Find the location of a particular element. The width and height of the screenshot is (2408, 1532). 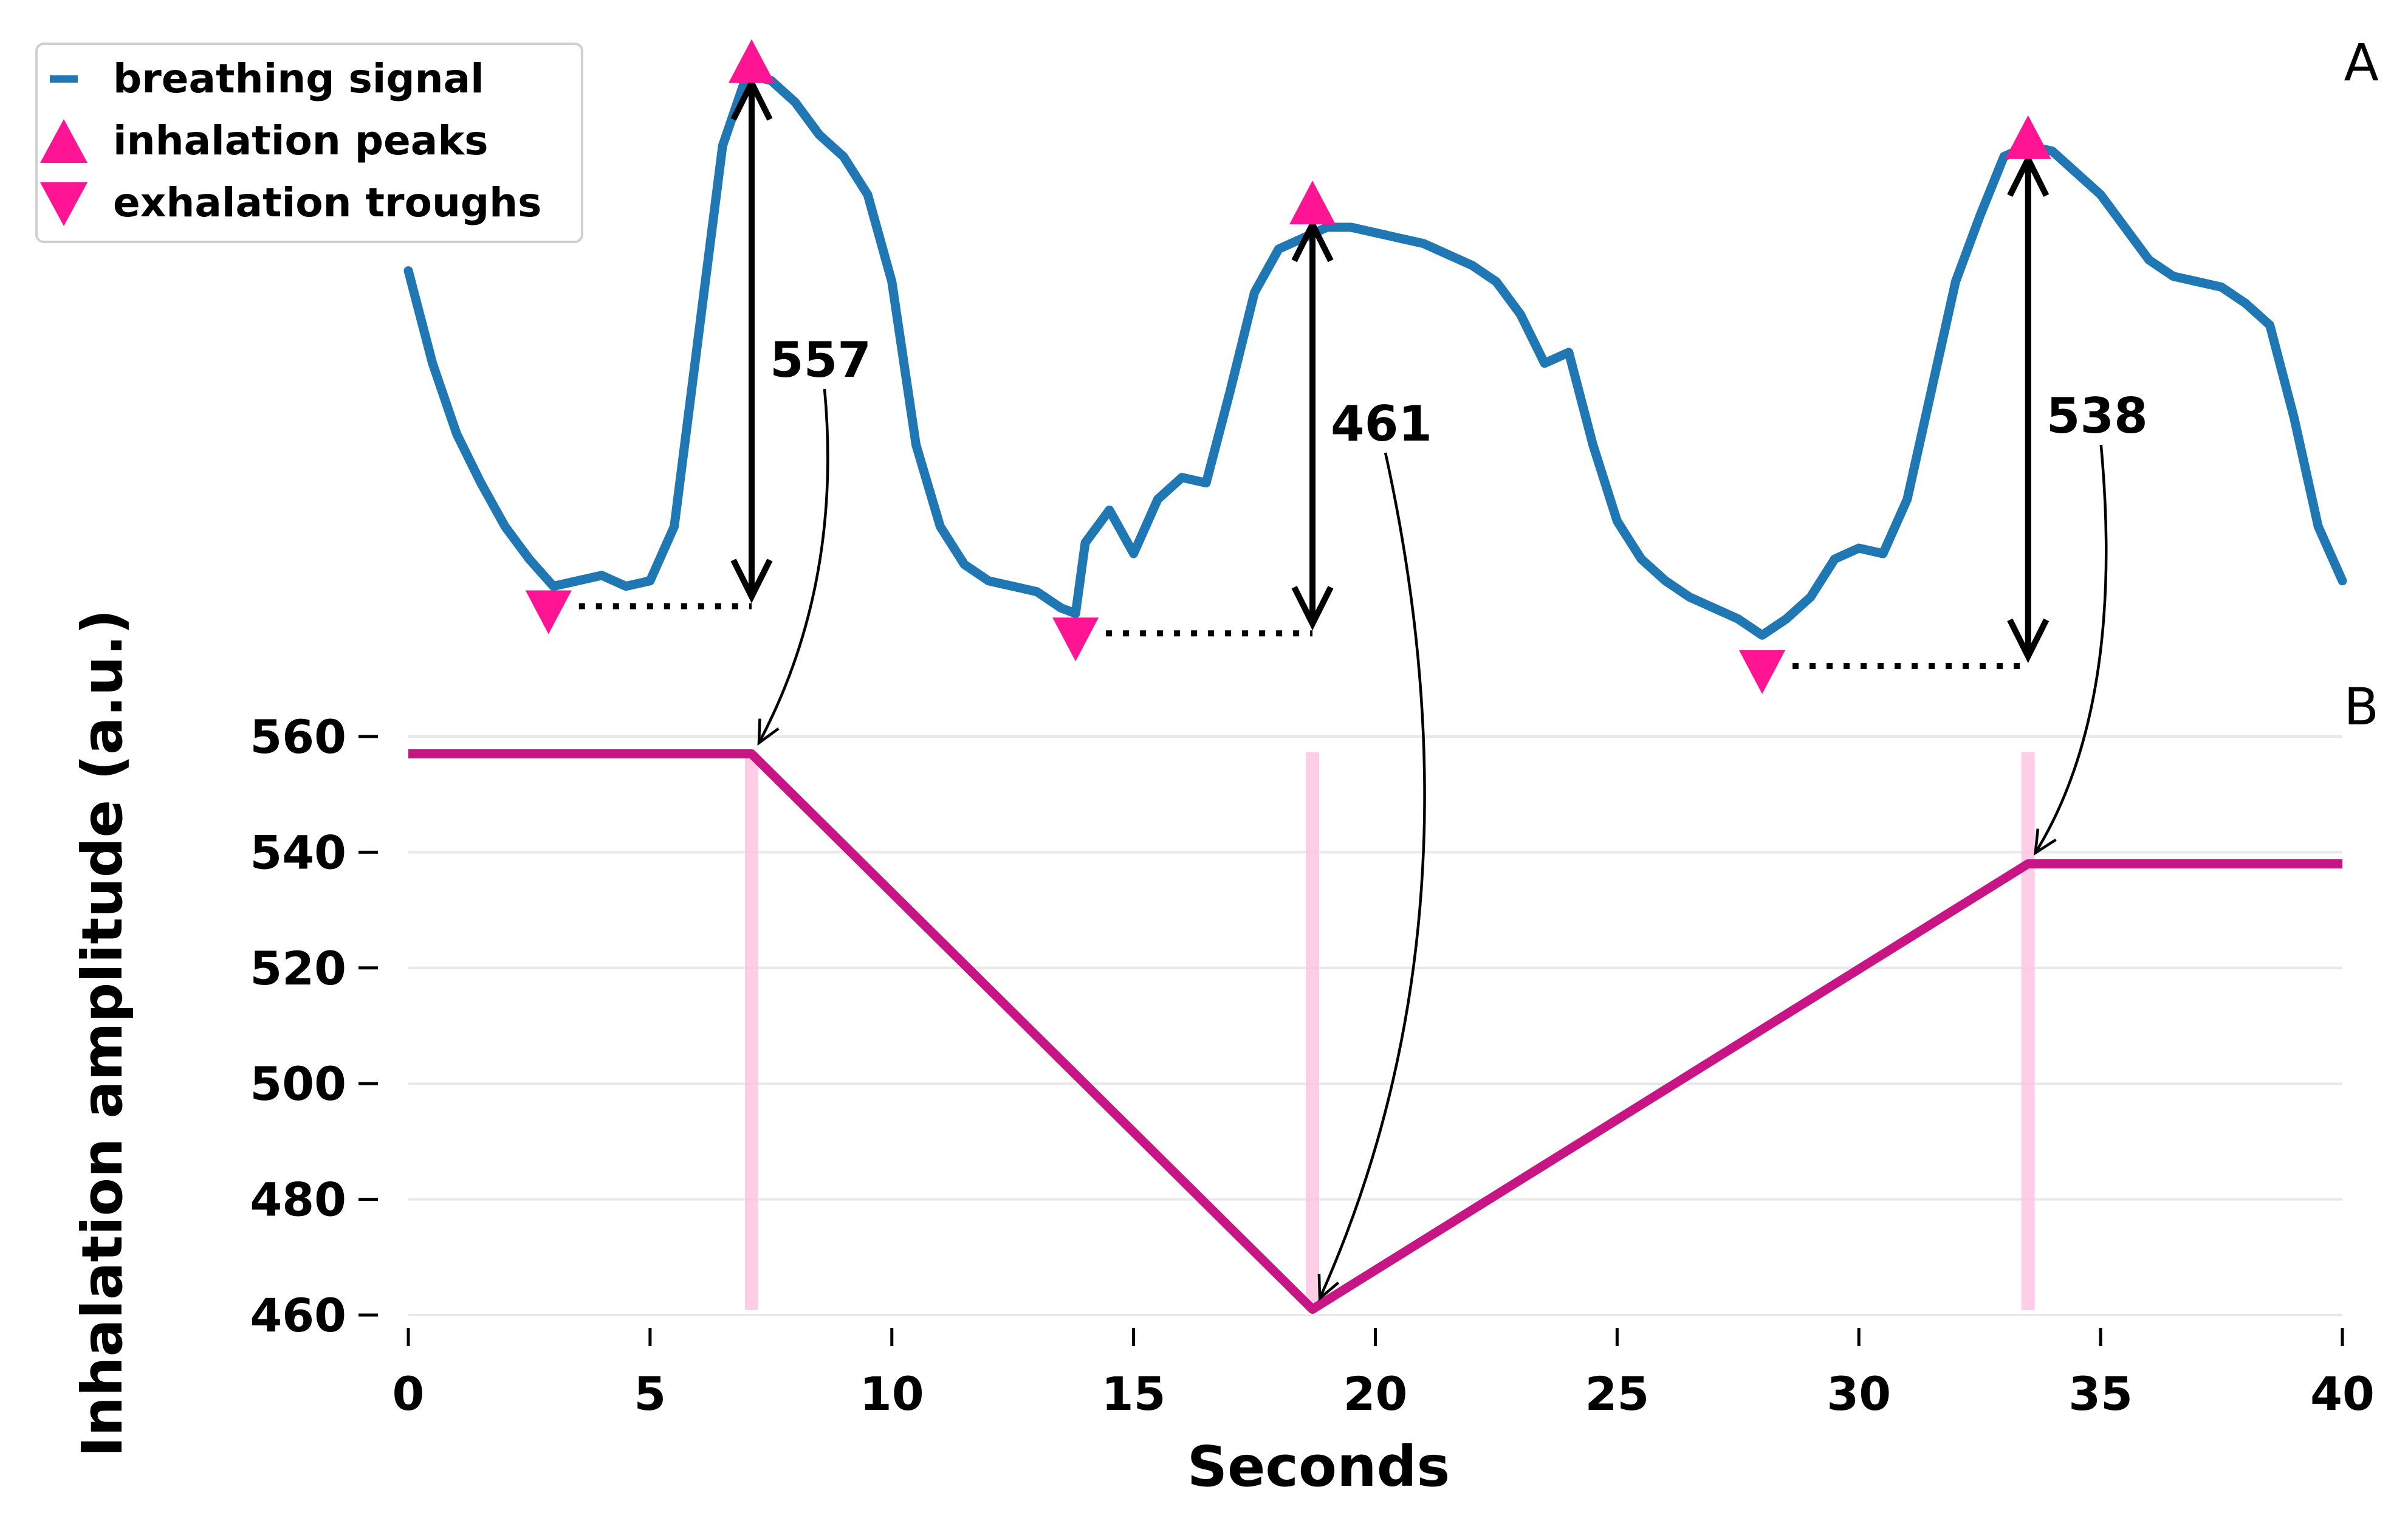

y-tick-label: 540 is located at coordinates (298, 852).